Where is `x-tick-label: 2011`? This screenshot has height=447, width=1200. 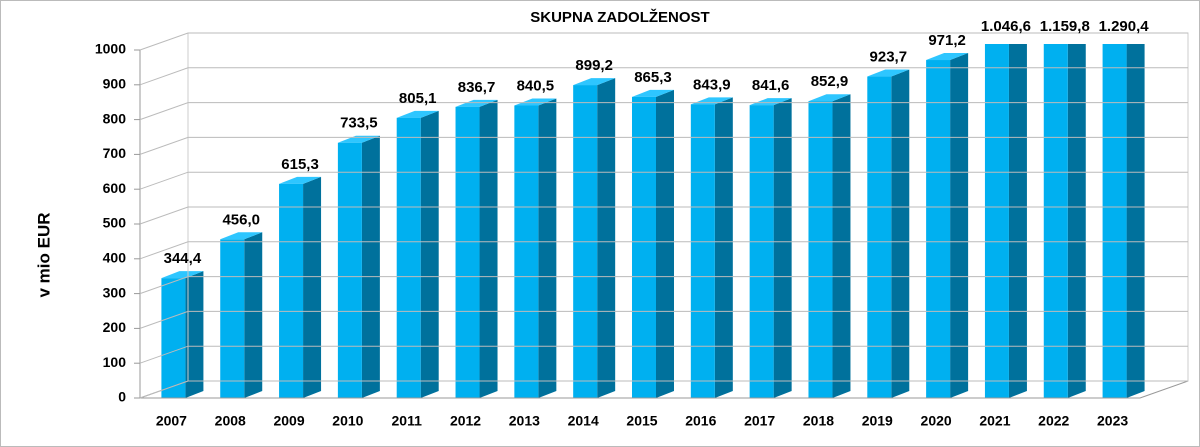
x-tick-label: 2011 is located at coordinates (407, 421).